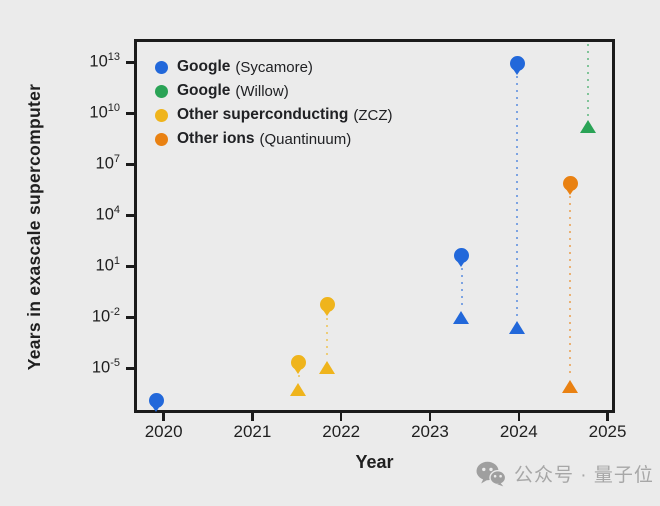  I want to click on legend-item: Other superconducting (ZCZ), so click(274, 115).